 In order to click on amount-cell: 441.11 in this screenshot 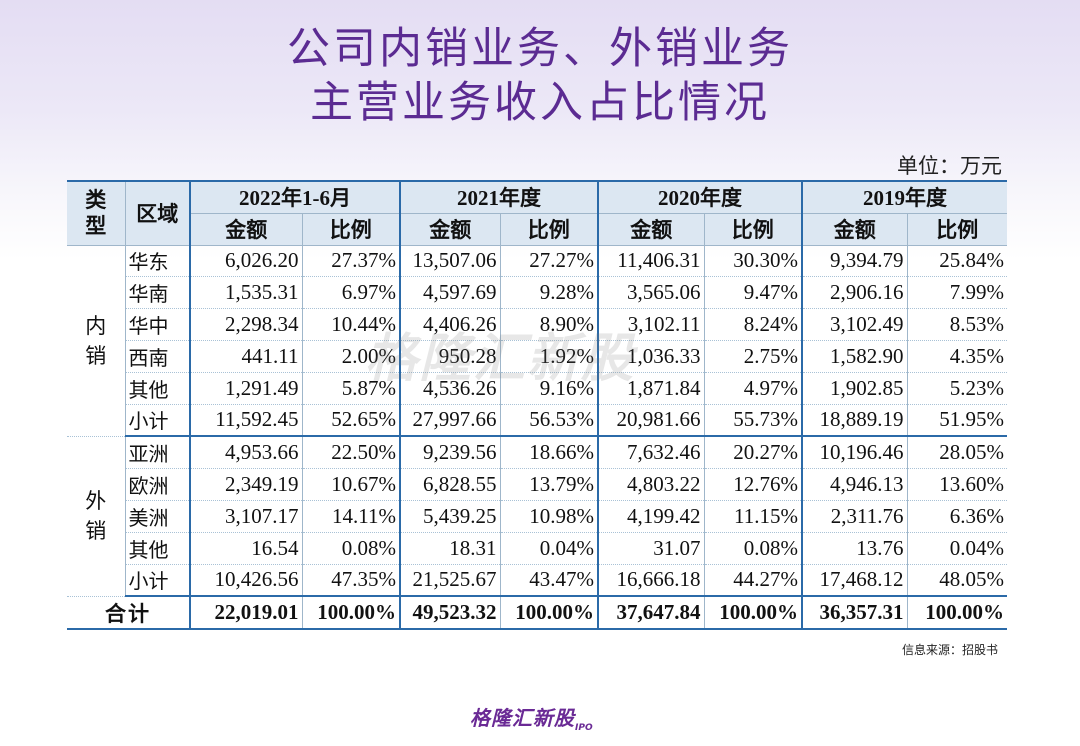, I will do `click(245, 356)`.